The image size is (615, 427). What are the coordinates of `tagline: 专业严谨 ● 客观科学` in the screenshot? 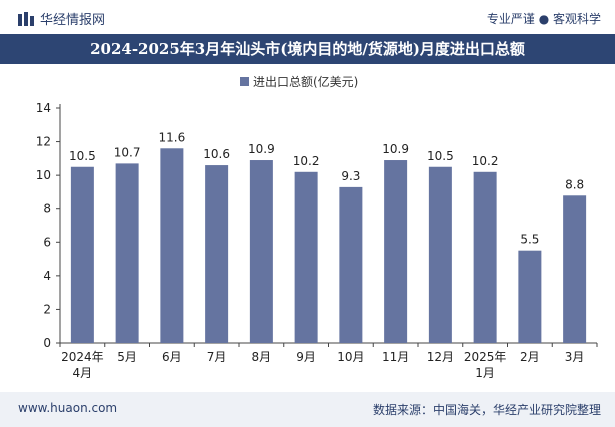 It's located at (543, 19).